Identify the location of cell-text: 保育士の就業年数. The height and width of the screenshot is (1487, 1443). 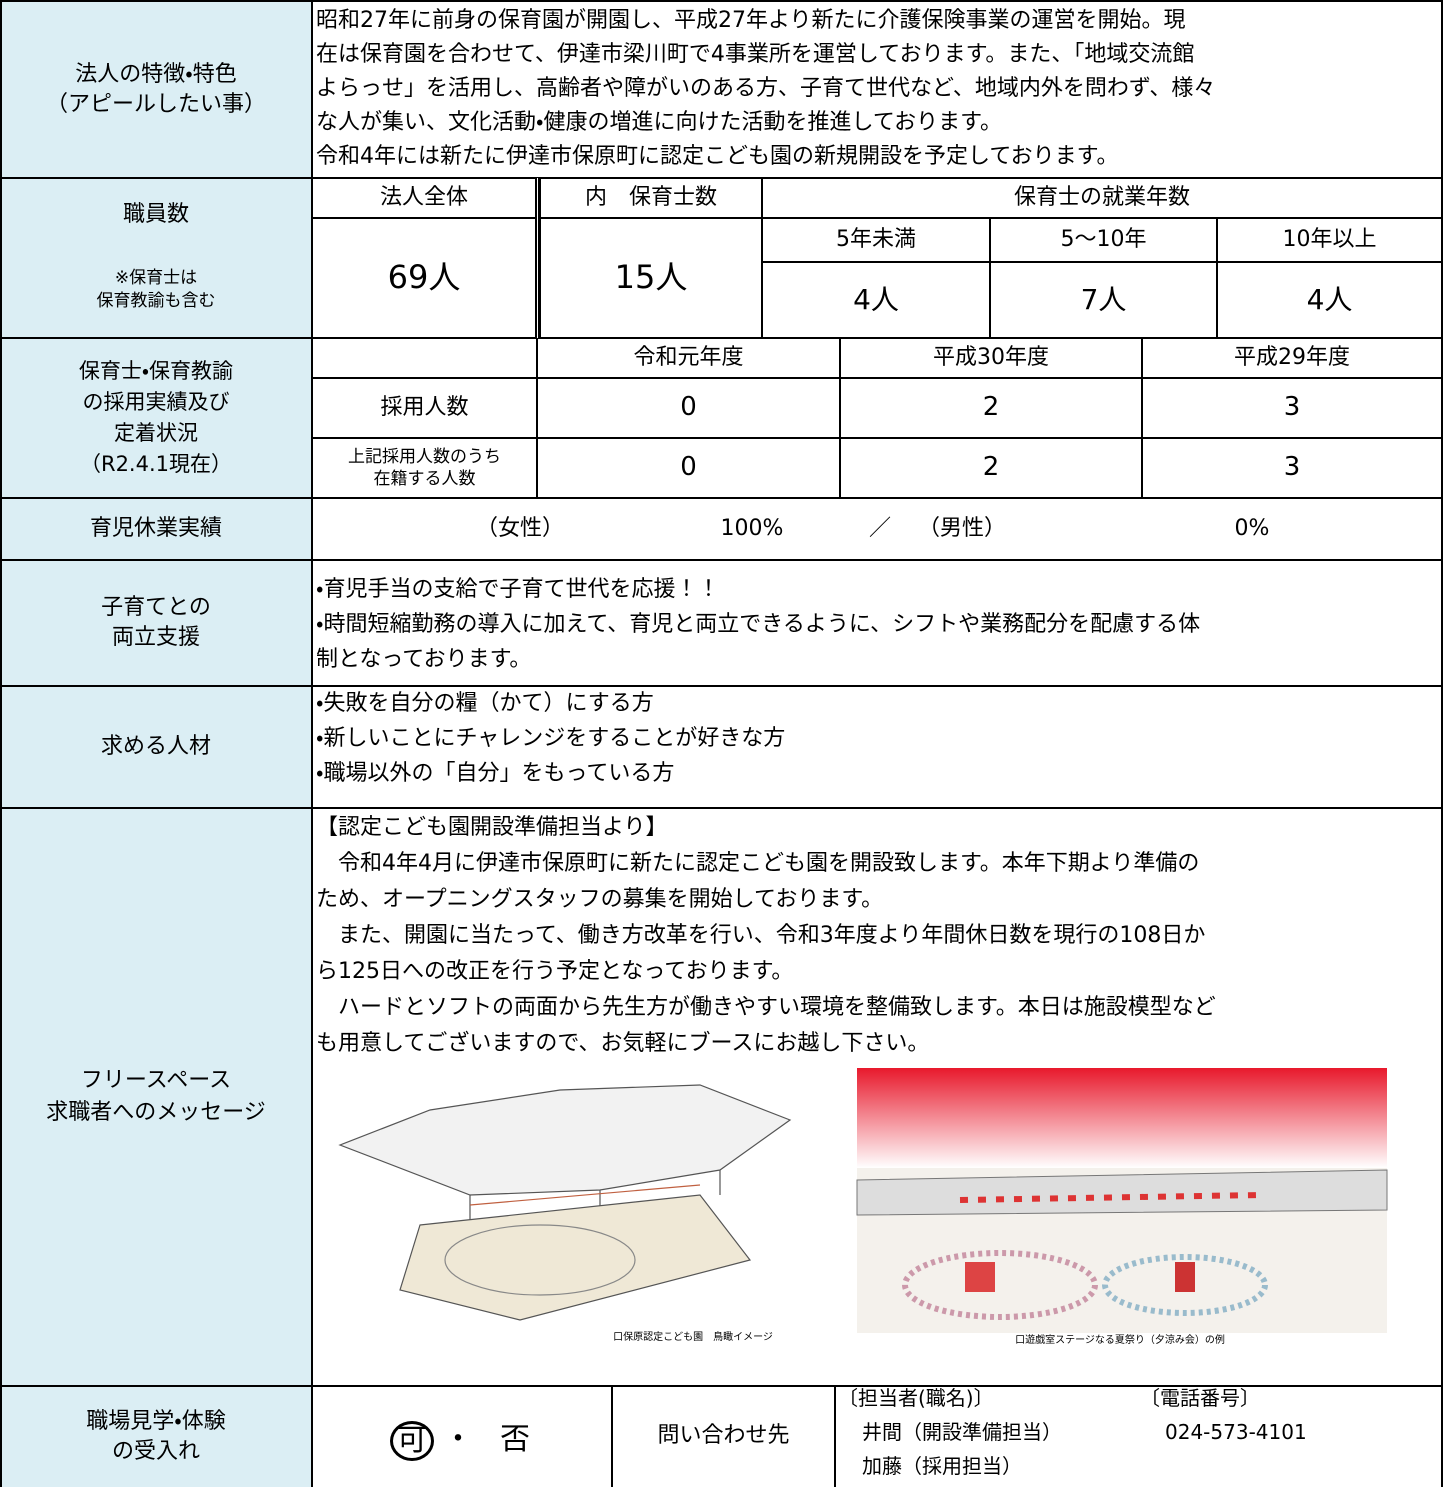
(1102, 198).